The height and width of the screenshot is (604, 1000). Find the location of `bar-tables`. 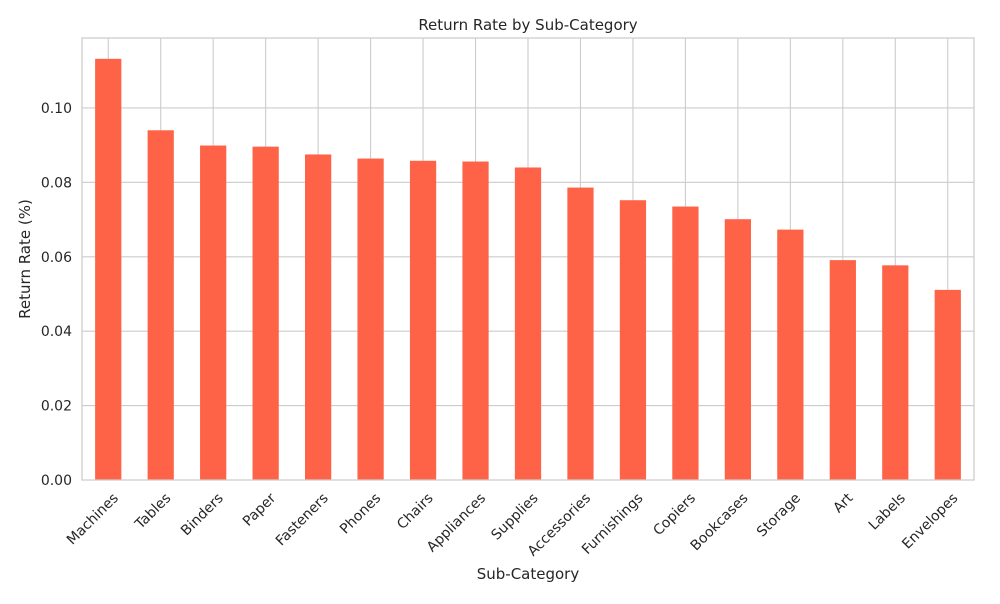

bar-tables is located at coordinates (160, 305).